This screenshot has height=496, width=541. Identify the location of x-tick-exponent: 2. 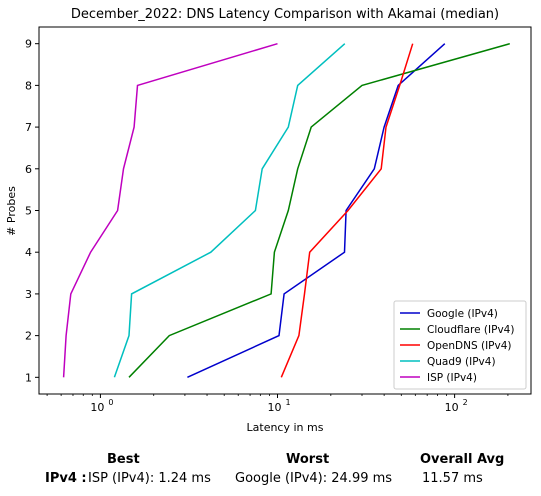
(465, 402).